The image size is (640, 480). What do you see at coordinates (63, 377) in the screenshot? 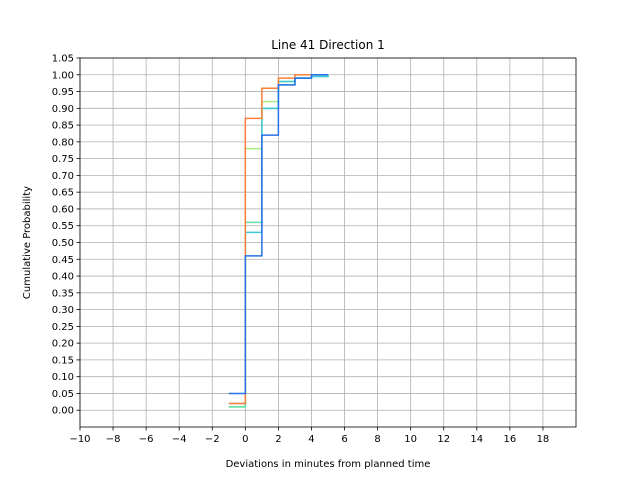
I see `y-tick-label: 0.10` at bounding box center [63, 377].